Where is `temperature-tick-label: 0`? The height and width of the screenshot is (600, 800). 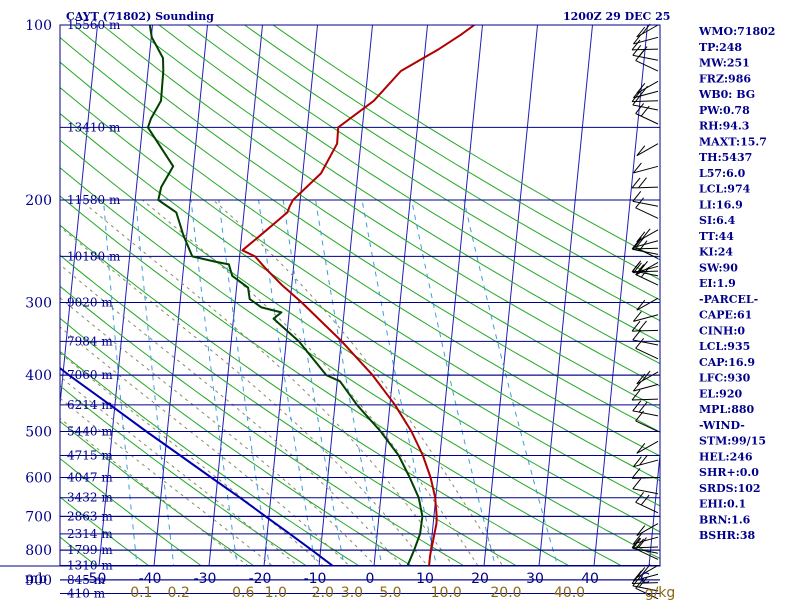 temperature-tick-label: 0 is located at coordinates (370, 579).